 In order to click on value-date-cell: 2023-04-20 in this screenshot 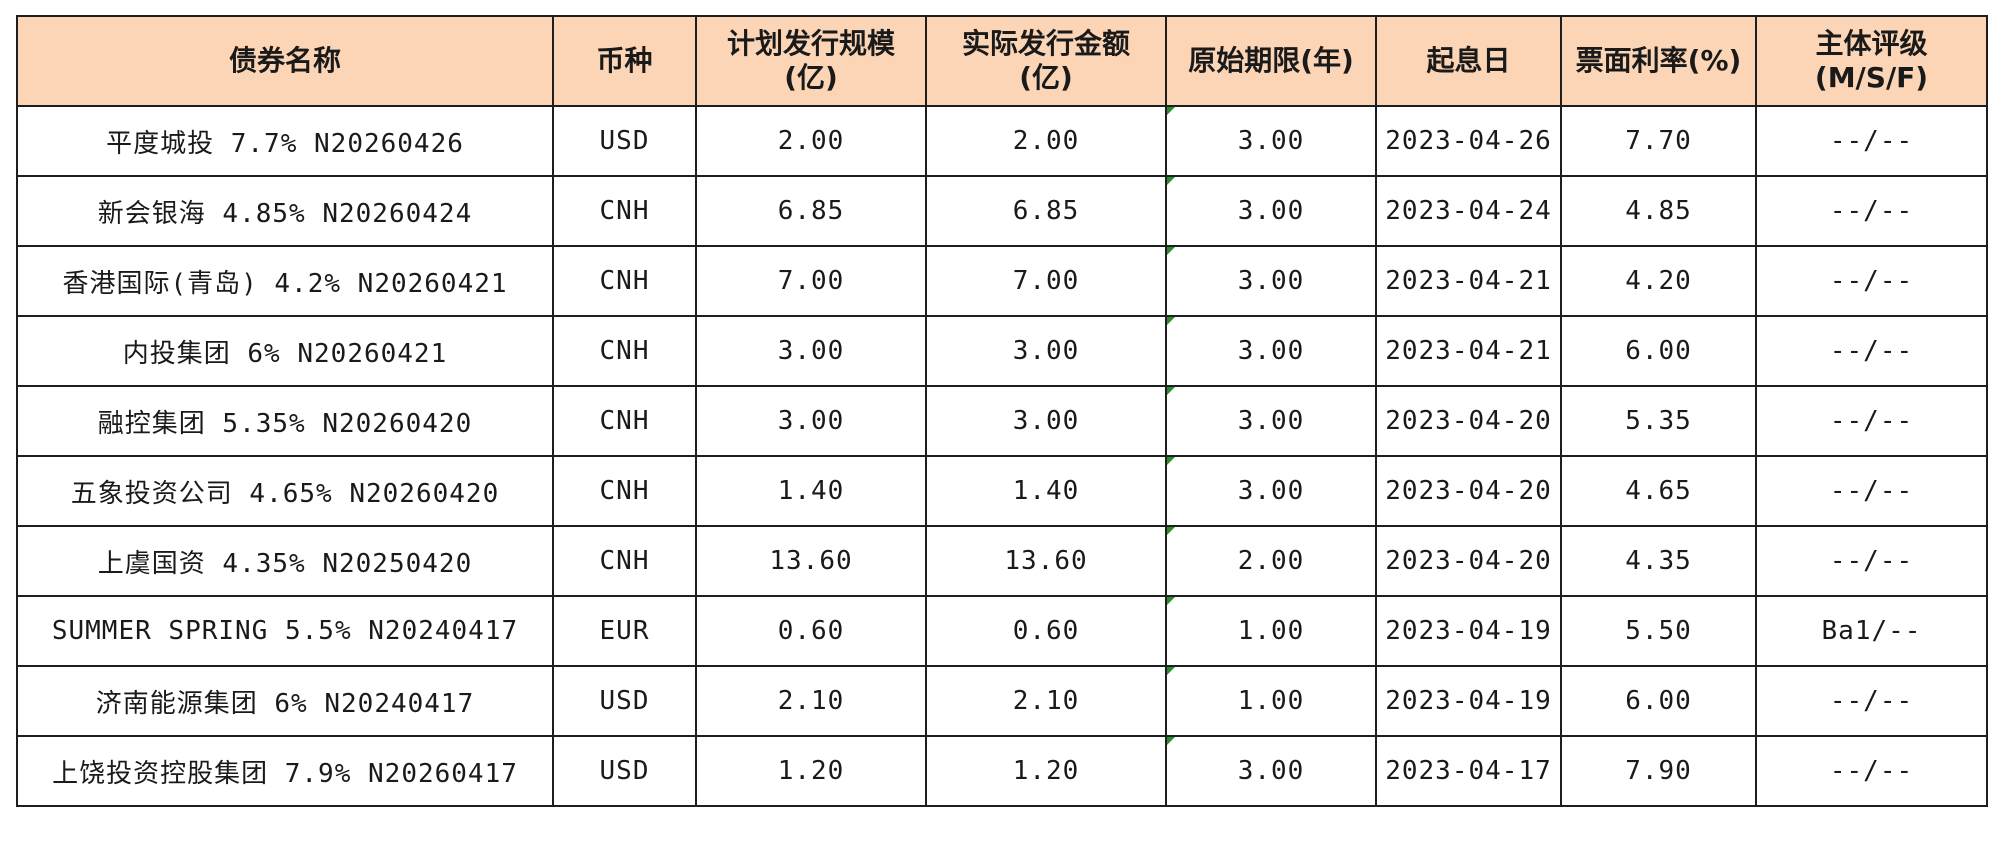, I will do `click(1468, 491)`.